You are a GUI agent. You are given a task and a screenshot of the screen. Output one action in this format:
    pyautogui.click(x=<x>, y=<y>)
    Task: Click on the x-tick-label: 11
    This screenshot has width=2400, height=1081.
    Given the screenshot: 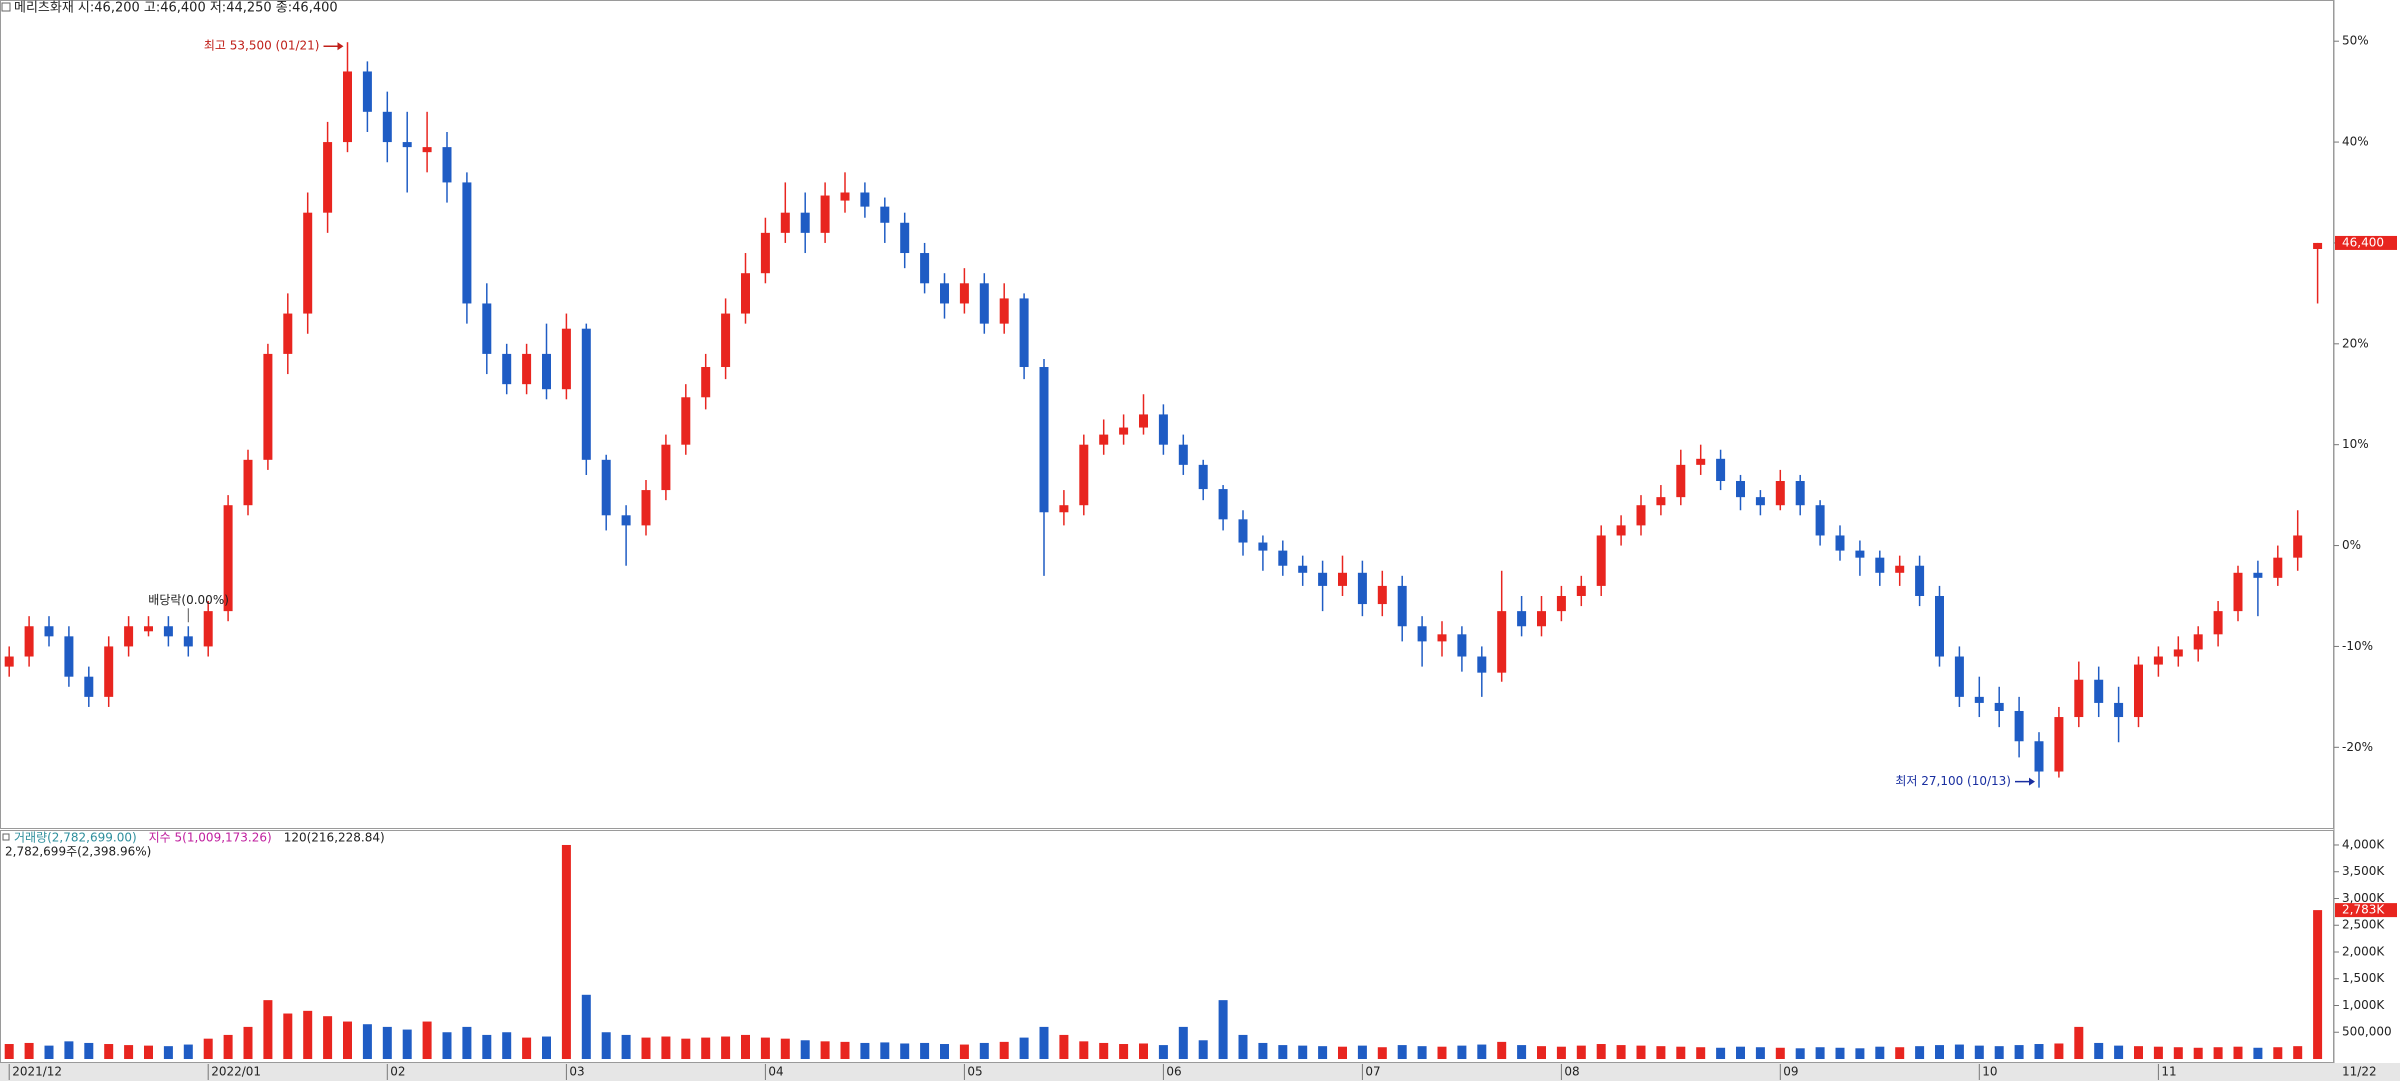 What is the action you would take?
    pyautogui.click(x=2168, y=1072)
    